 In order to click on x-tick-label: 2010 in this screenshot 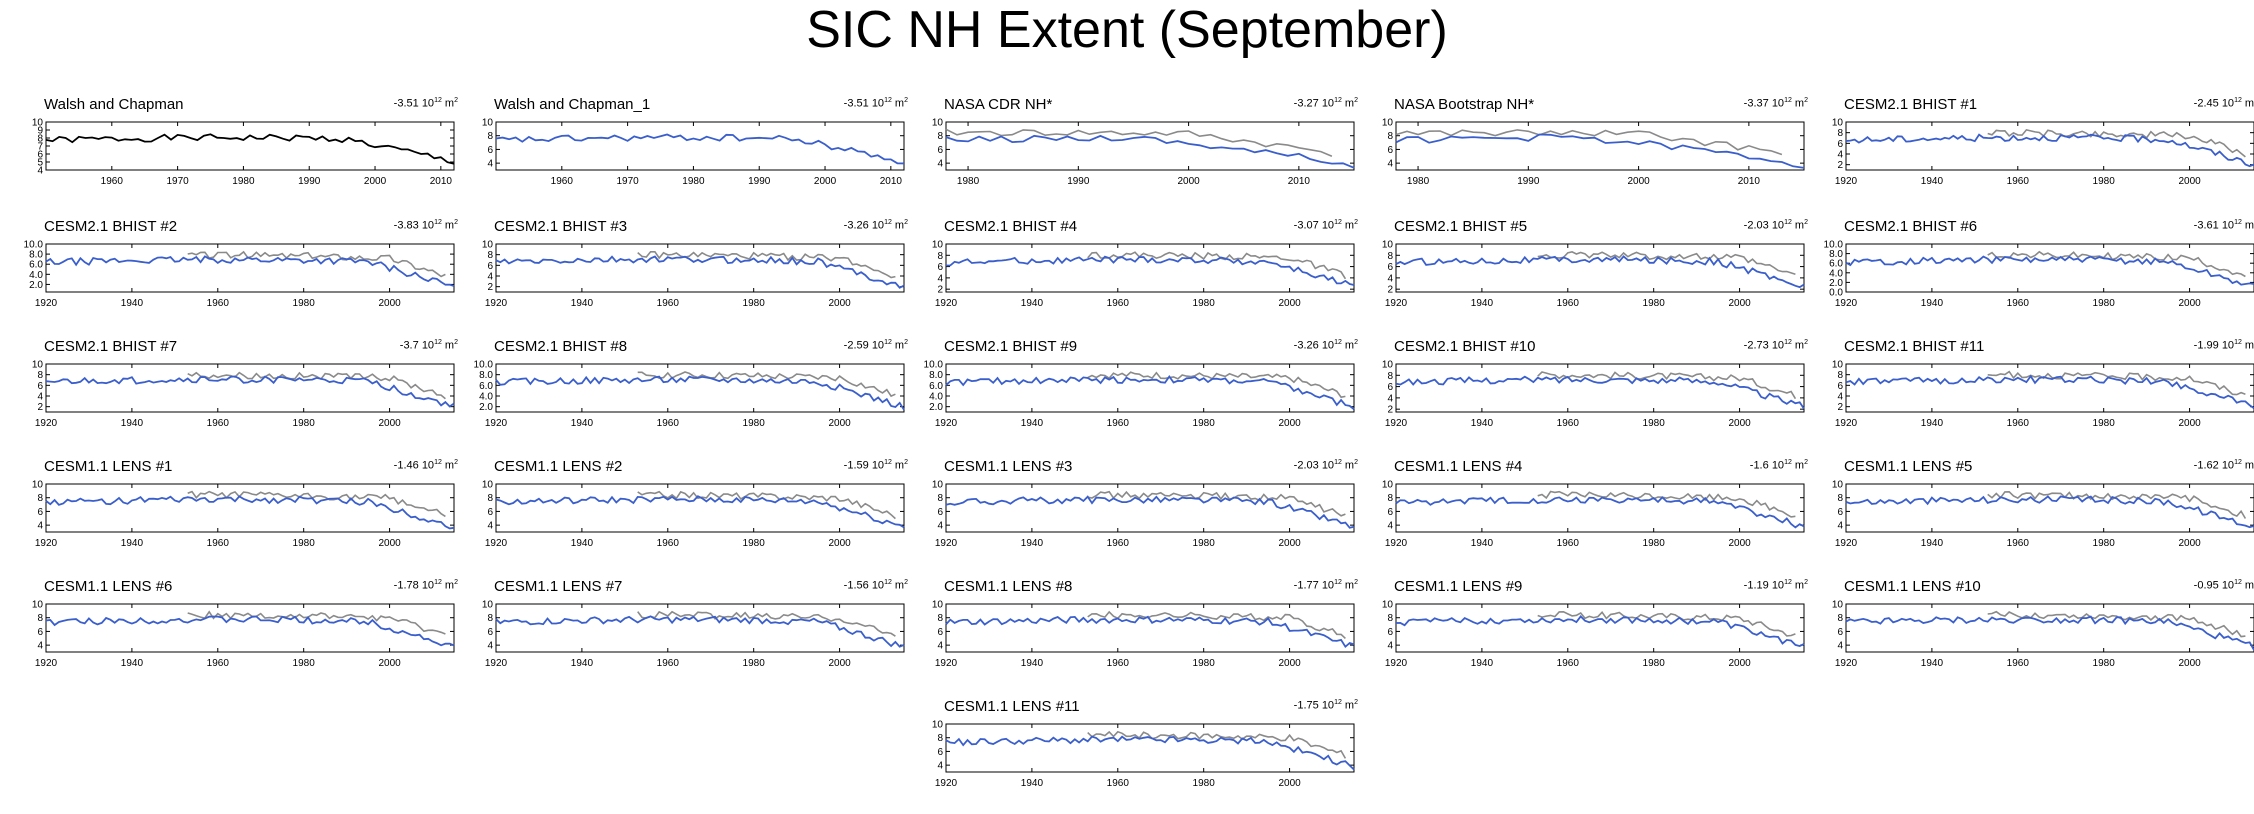, I will do `click(1299, 181)`.